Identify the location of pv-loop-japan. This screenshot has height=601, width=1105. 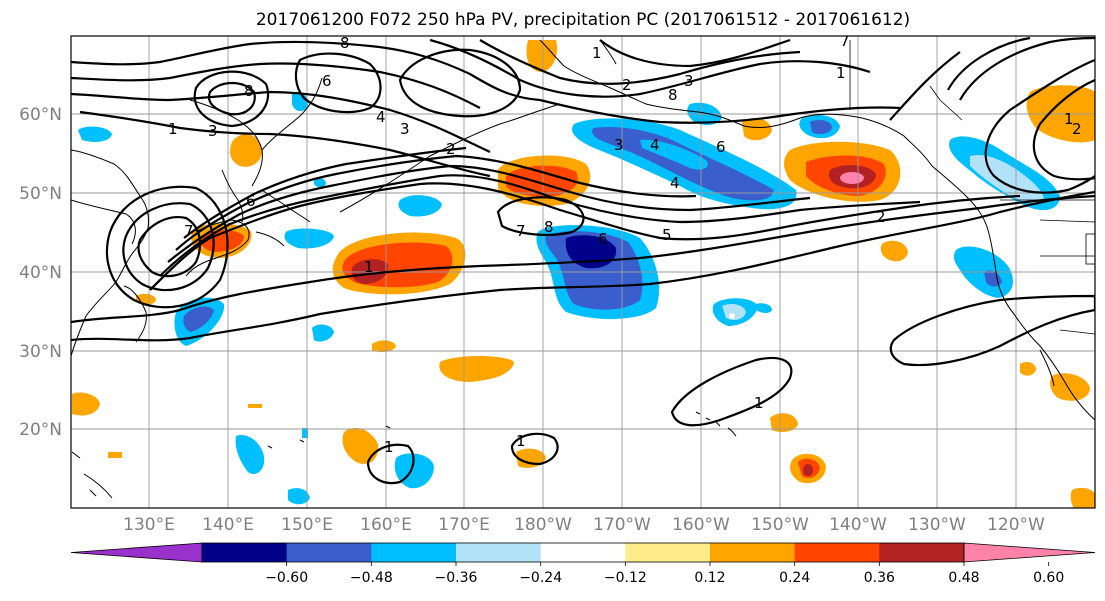
(169, 247).